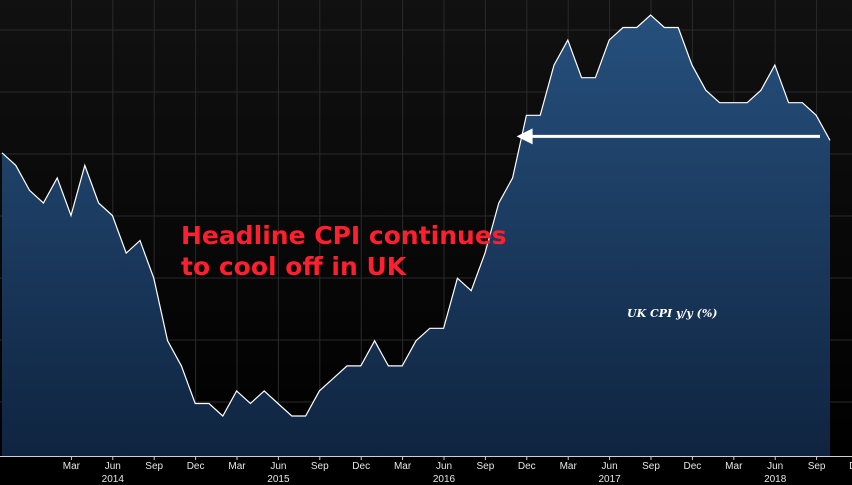 This screenshot has height=485, width=852. Describe the element at coordinates (668, 136) in the screenshot. I see `annotation-arrow` at that location.